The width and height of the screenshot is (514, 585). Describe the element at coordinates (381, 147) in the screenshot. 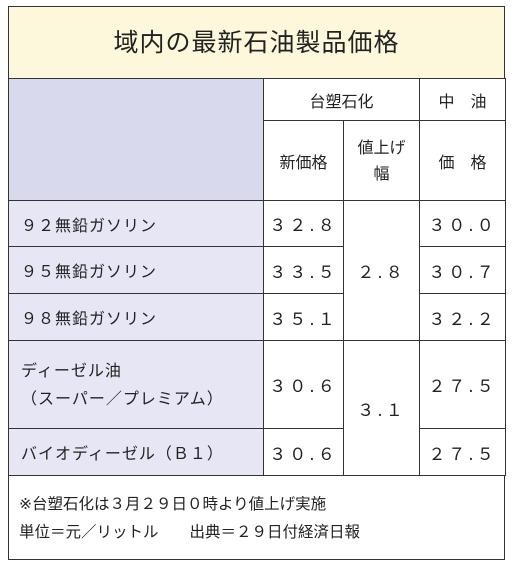

I see `header-increase-line1: 値上げ` at that location.